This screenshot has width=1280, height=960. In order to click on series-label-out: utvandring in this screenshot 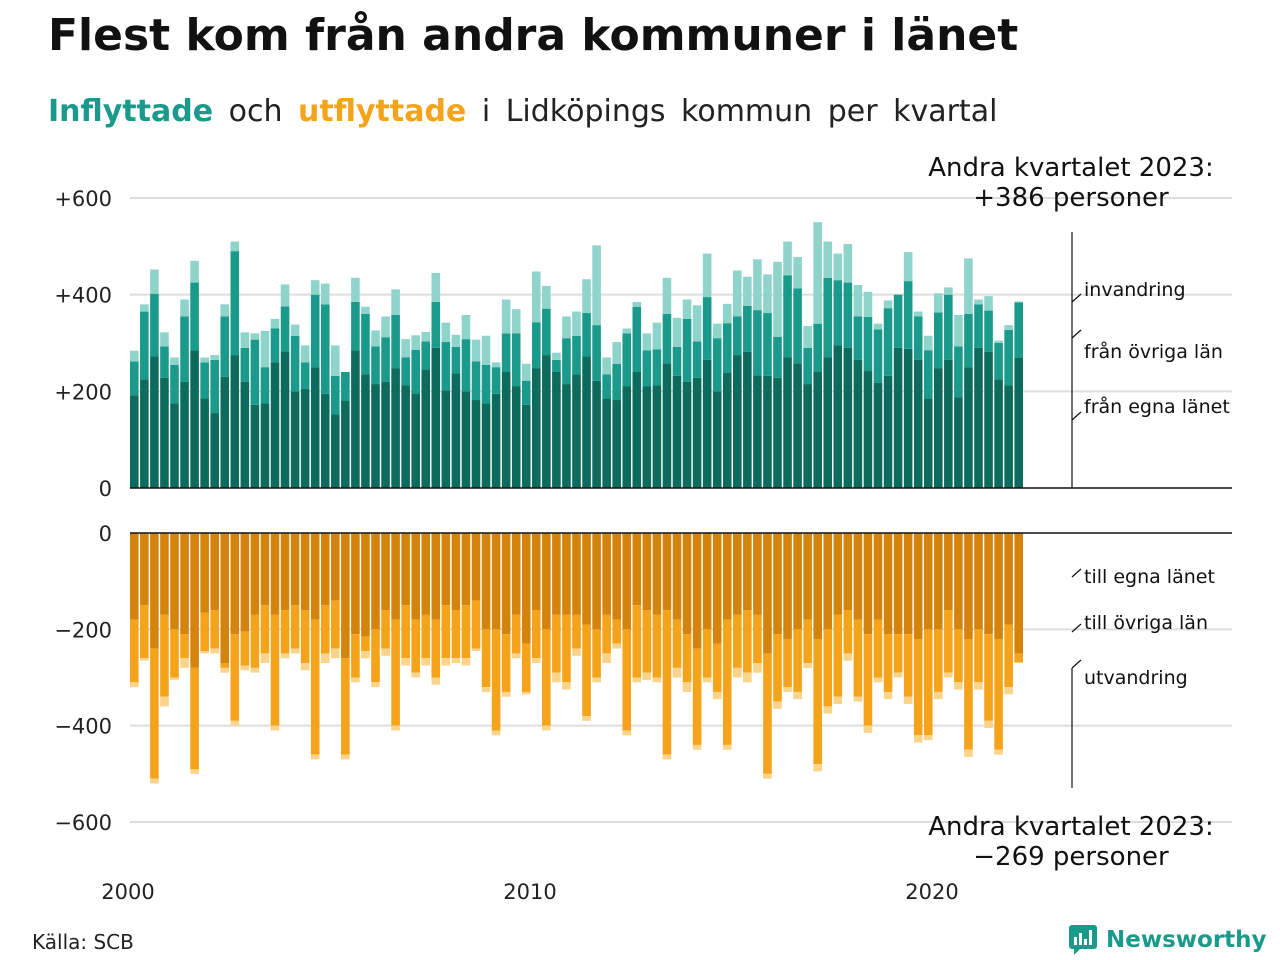, I will do `click(1136, 678)`.